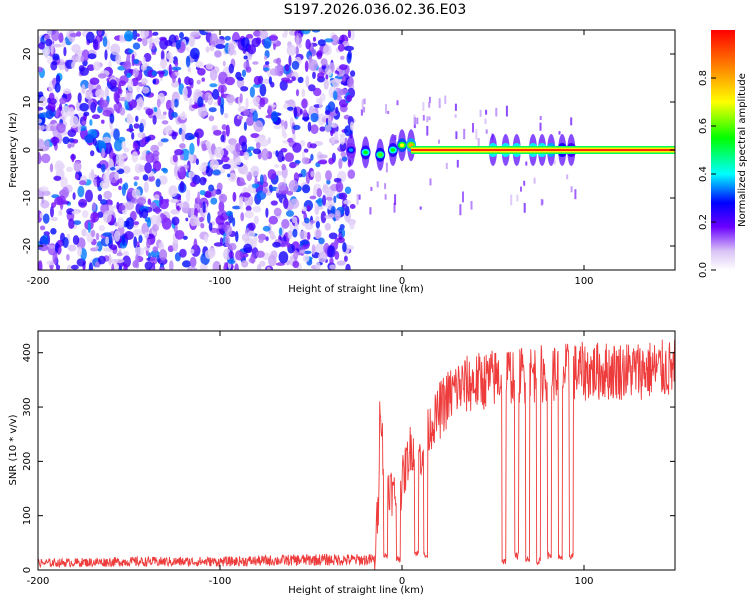  Describe the element at coordinates (27, 102) in the screenshot. I see `y-tick-label: 10` at that location.